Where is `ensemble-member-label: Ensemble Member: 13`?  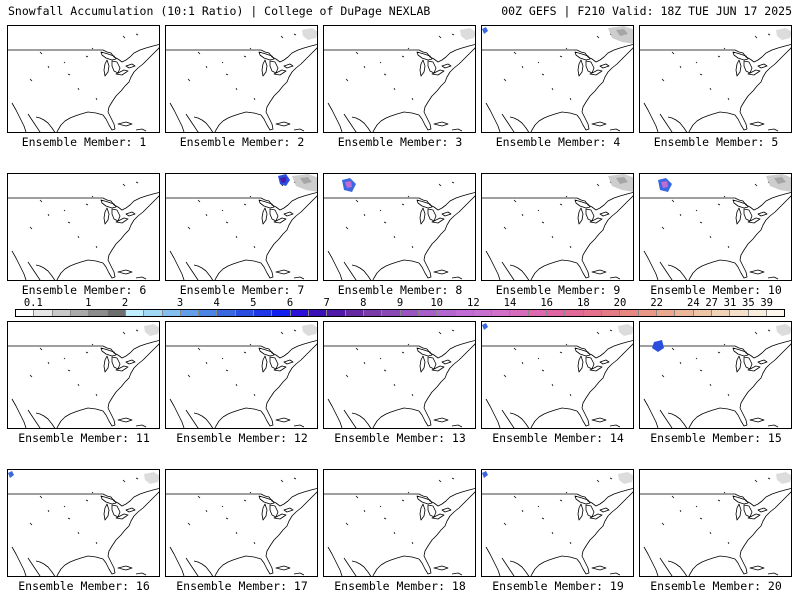 ensemble-member-label: Ensemble Member: 13 is located at coordinates (400, 438).